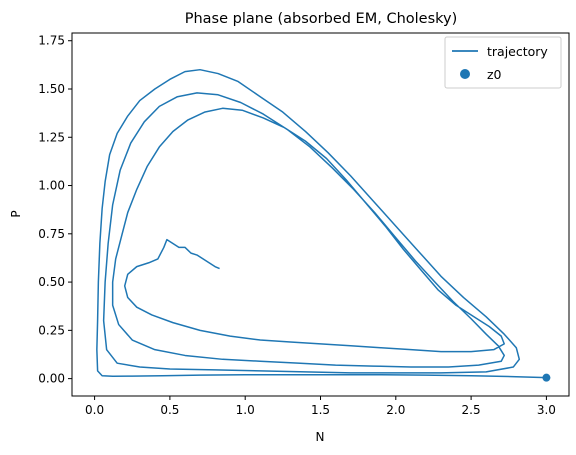 The width and height of the screenshot is (576, 455). Describe the element at coordinates (51, 89) in the screenshot. I see `y-tick-label: 1.50` at that location.